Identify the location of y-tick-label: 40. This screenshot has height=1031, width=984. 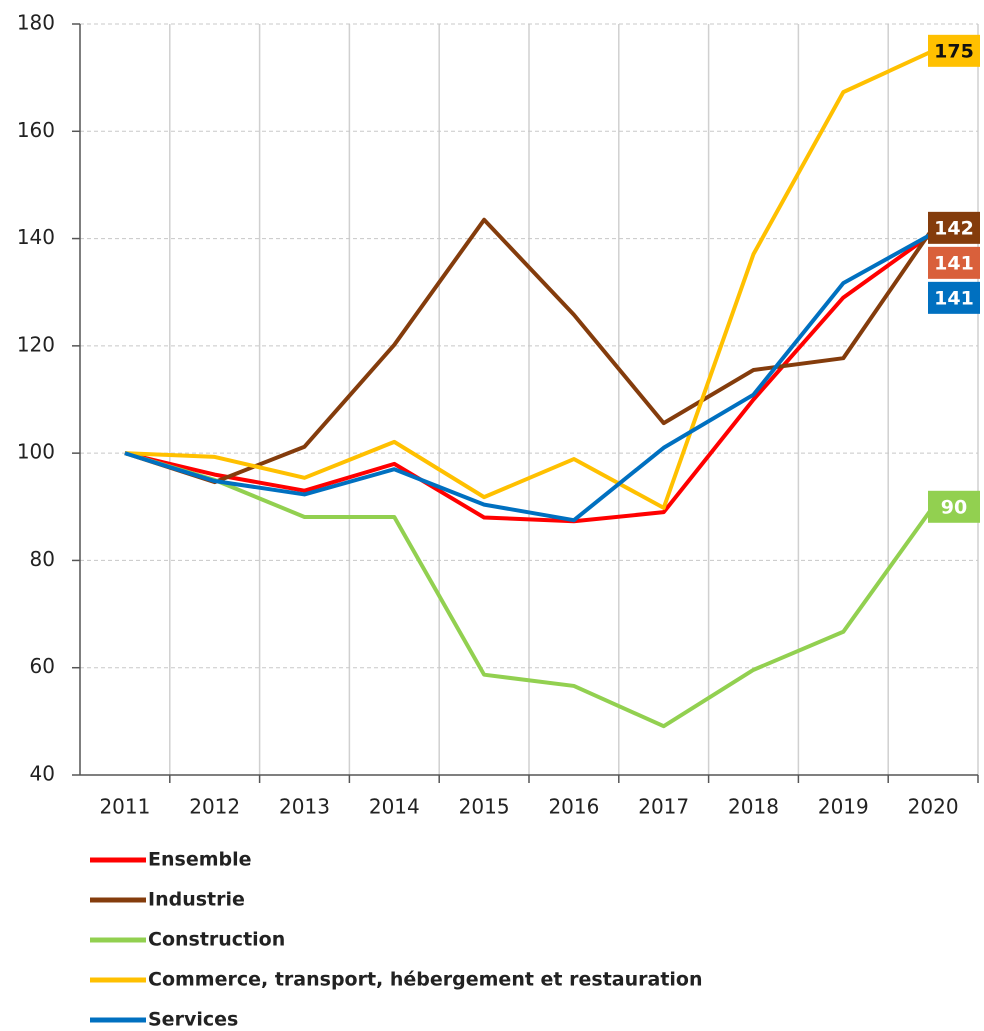
(42, 774).